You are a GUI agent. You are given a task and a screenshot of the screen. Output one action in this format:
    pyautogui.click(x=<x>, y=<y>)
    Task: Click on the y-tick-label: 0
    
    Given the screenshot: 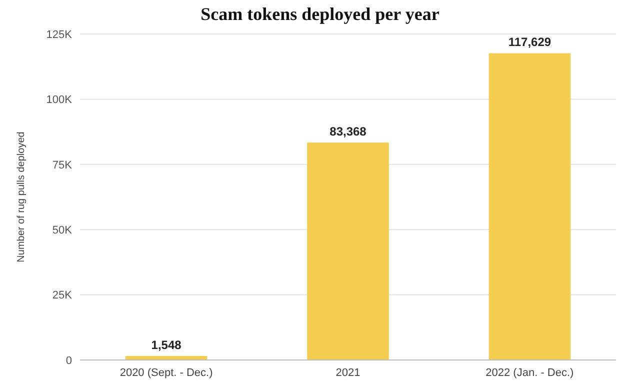 What is the action you would take?
    pyautogui.click(x=69, y=360)
    